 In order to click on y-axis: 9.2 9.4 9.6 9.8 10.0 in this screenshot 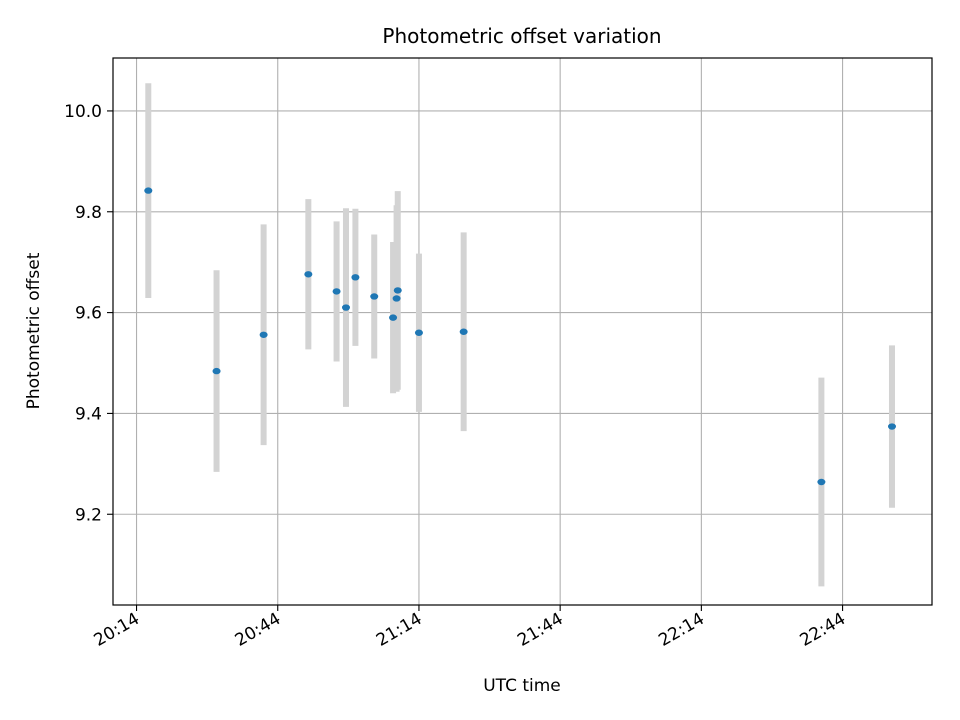, I will do `click(88, 313)`.